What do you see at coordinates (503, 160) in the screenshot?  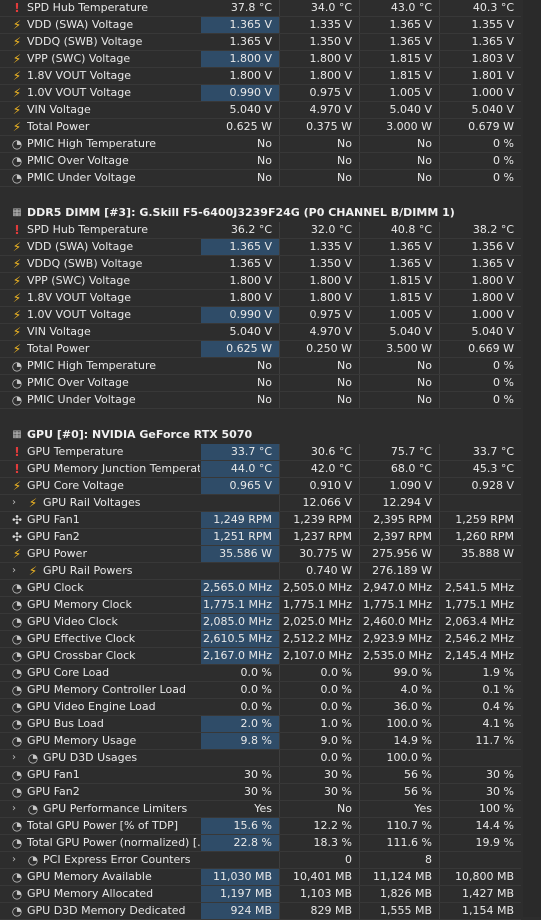 I see `average-value: 0 %` at bounding box center [503, 160].